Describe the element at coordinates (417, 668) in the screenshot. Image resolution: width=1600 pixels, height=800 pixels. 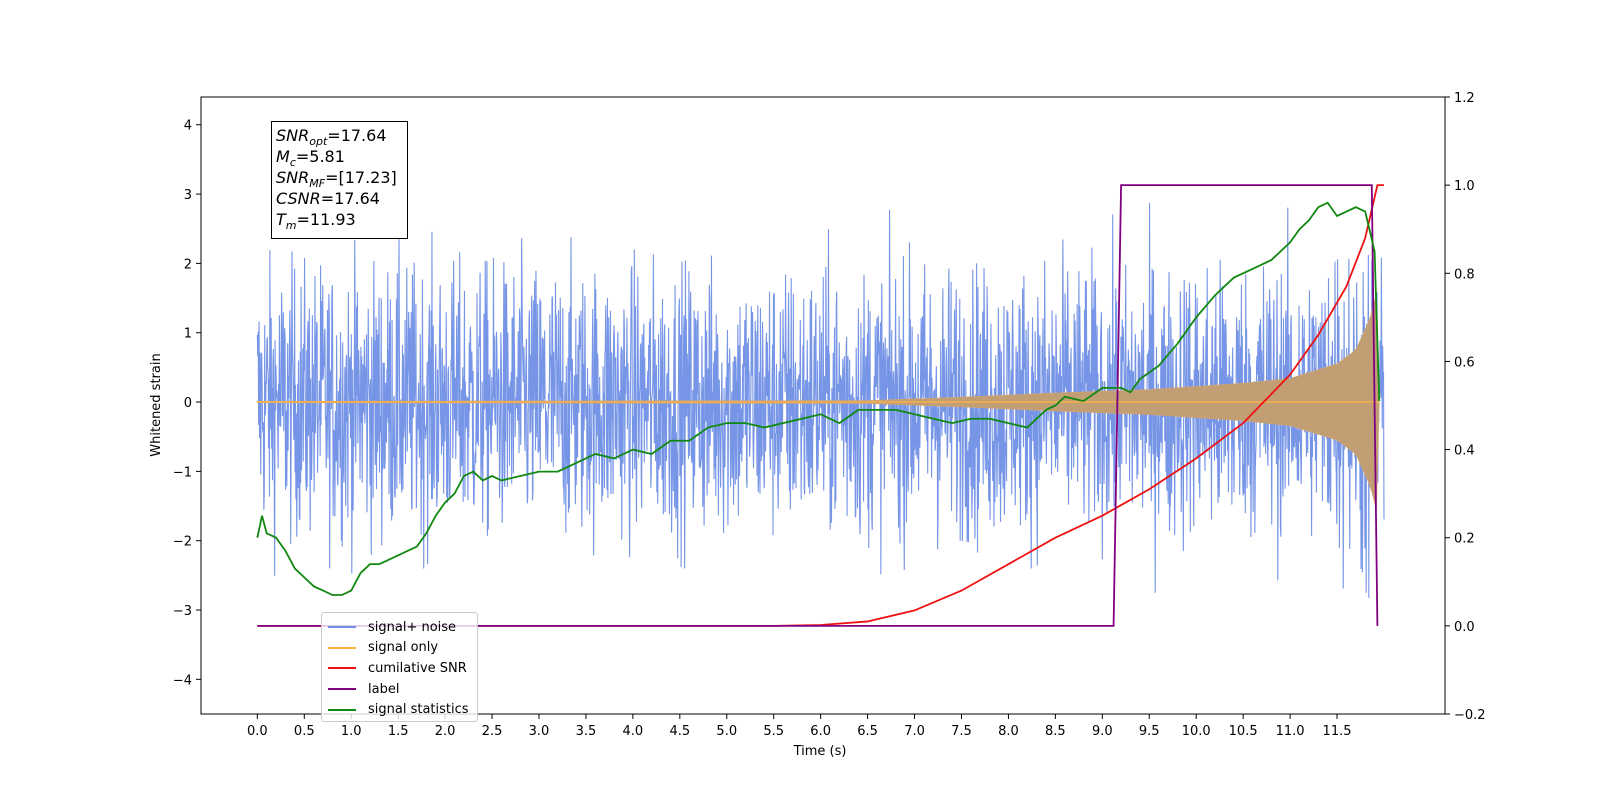
I see `legend-label: cumilative SNR` at that location.